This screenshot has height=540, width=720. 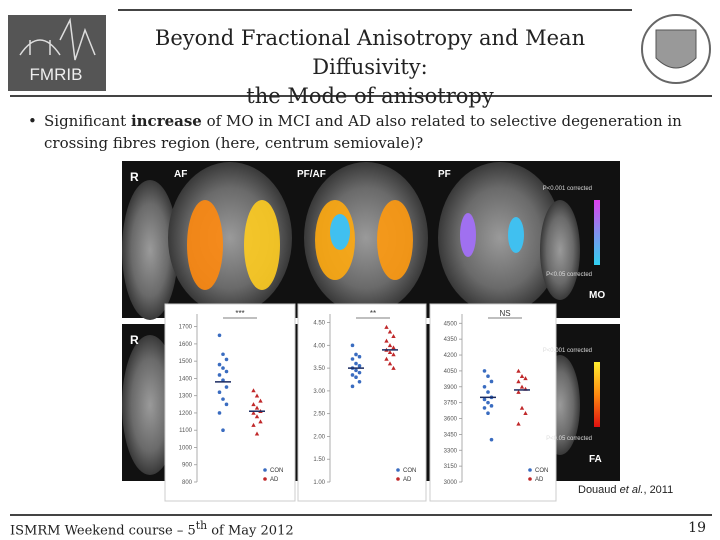 What do you see at coordinates (319, 437) in the screenshot?
I see `y-tick-label: 2.00` at bounding box center [319, 437].